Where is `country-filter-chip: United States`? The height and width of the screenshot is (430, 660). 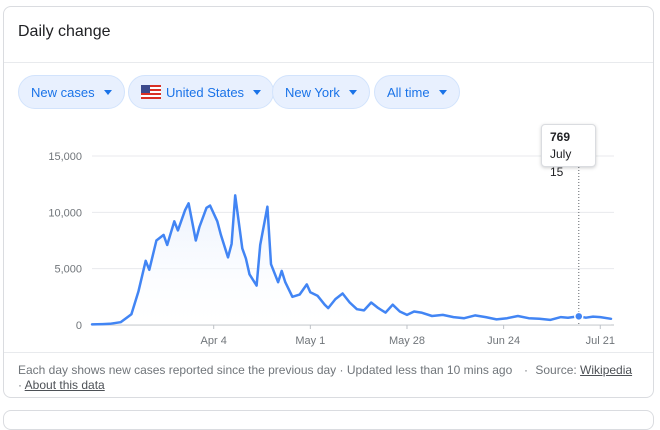 country-filter-chip: United States is located at coordinates (201, 92).